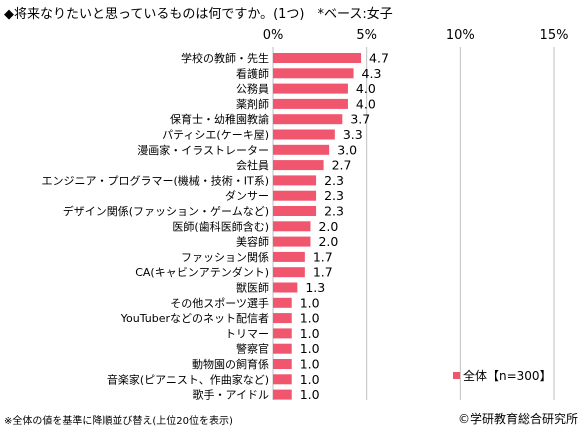 Image resolution: width=586 pixels, height=431 pixels. What do you see at coordinates (188, 379) in the screenshot?
I see `category-label: 音楽家(ピアニスト、作曲家など)` at bounding box center [188, 379].